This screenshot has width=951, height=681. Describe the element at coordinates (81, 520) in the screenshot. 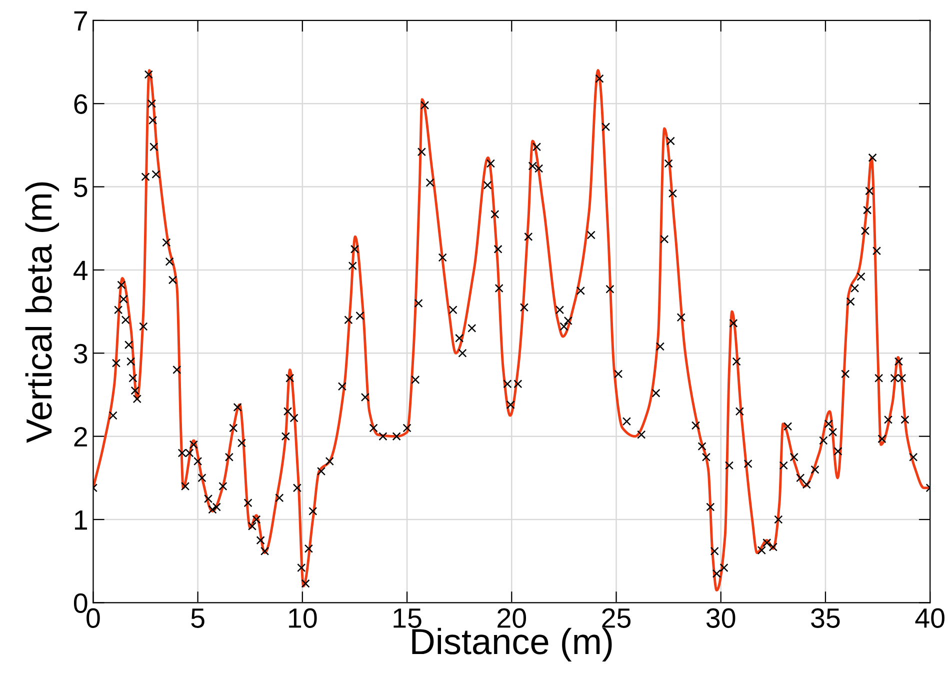

I see `y-tick-label: 1` at that location.